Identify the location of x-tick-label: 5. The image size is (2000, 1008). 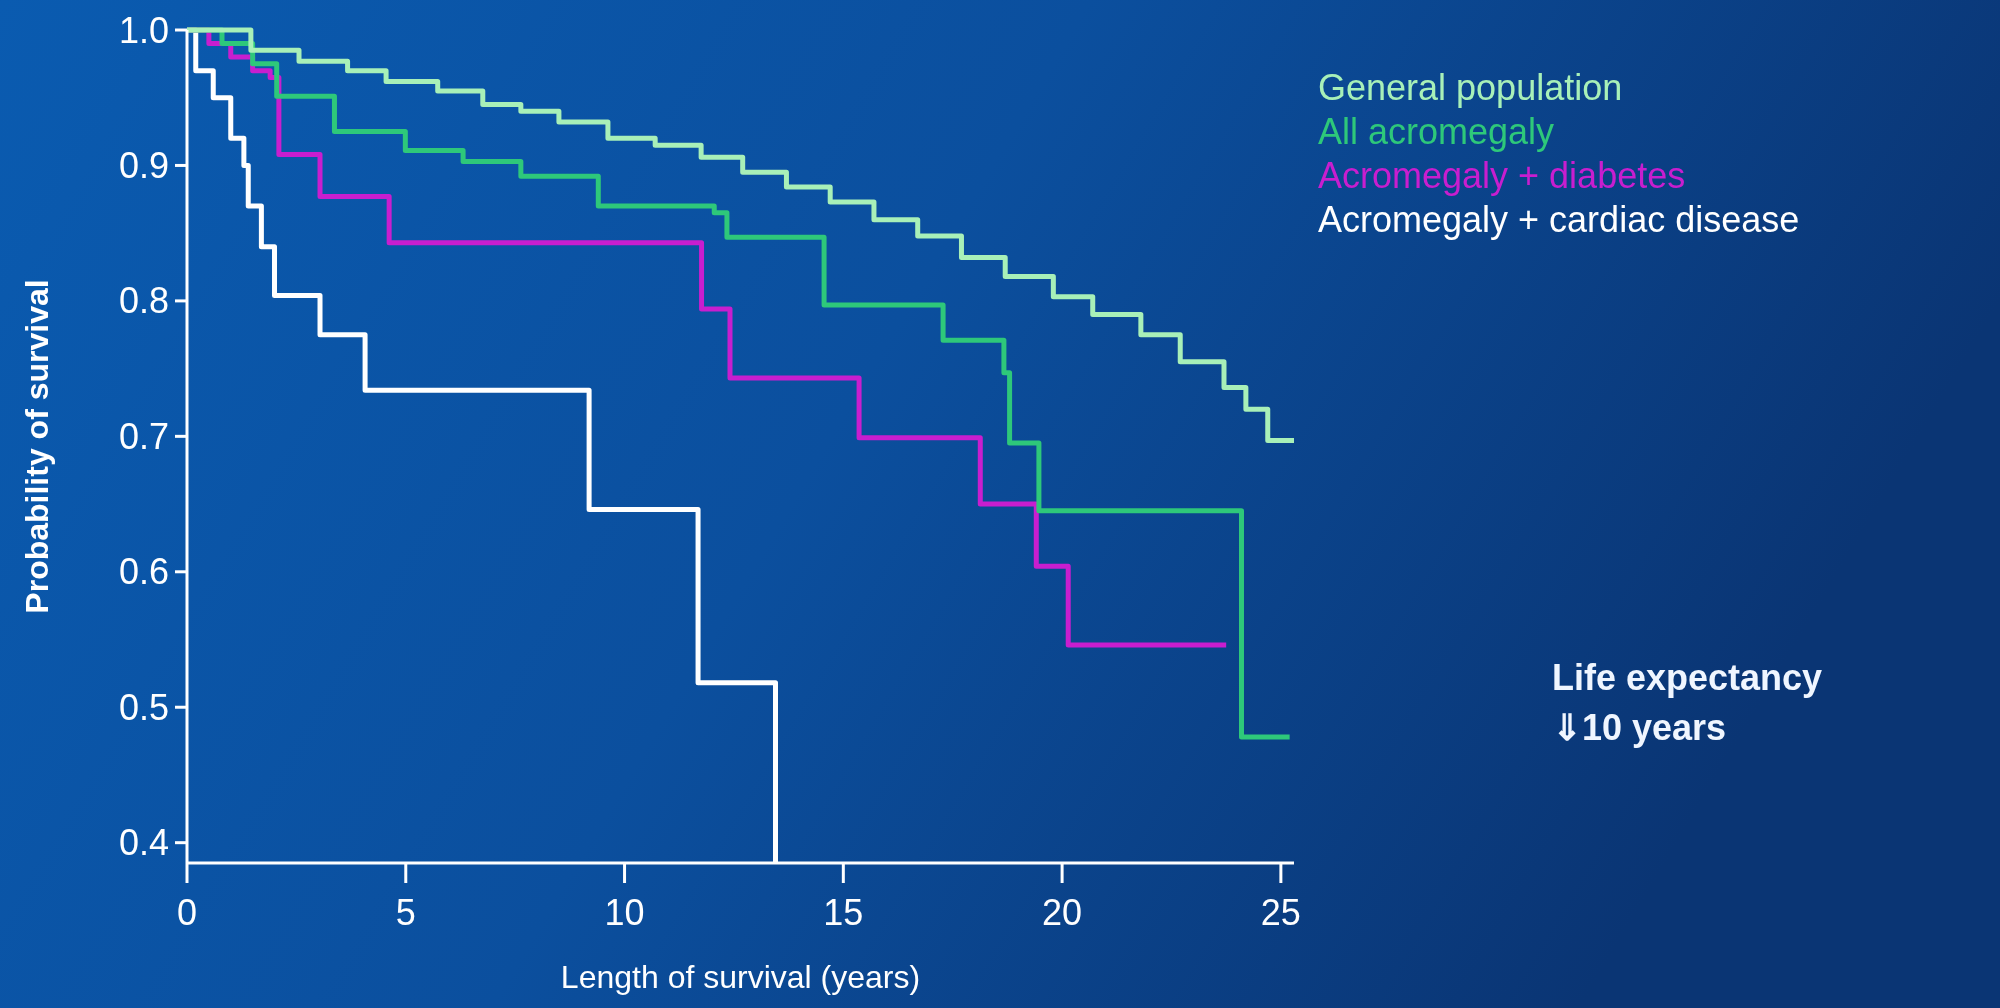
(405, 912).